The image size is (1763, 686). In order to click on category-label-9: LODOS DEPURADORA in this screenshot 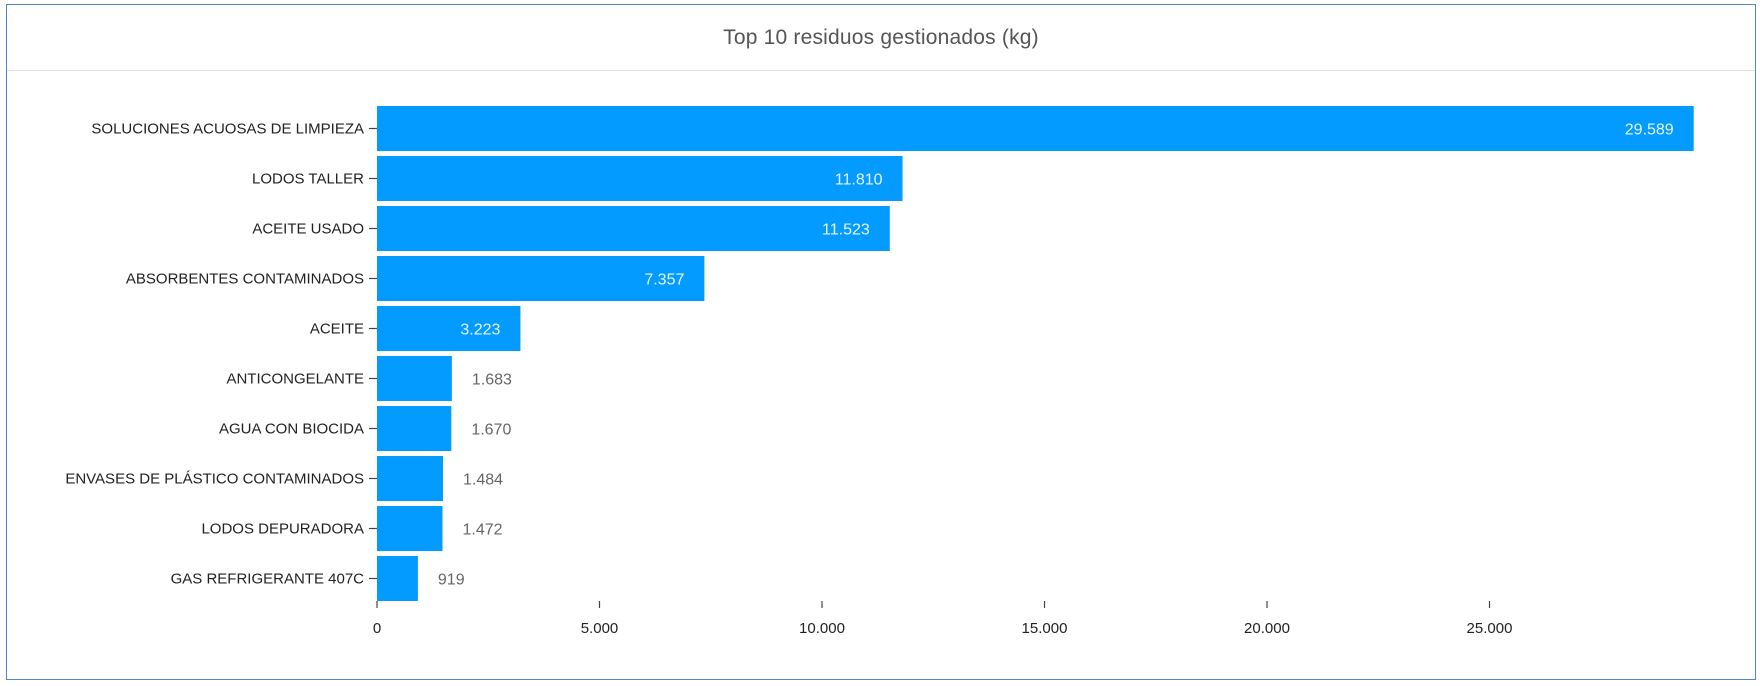, I will do `click(282, 529)`.